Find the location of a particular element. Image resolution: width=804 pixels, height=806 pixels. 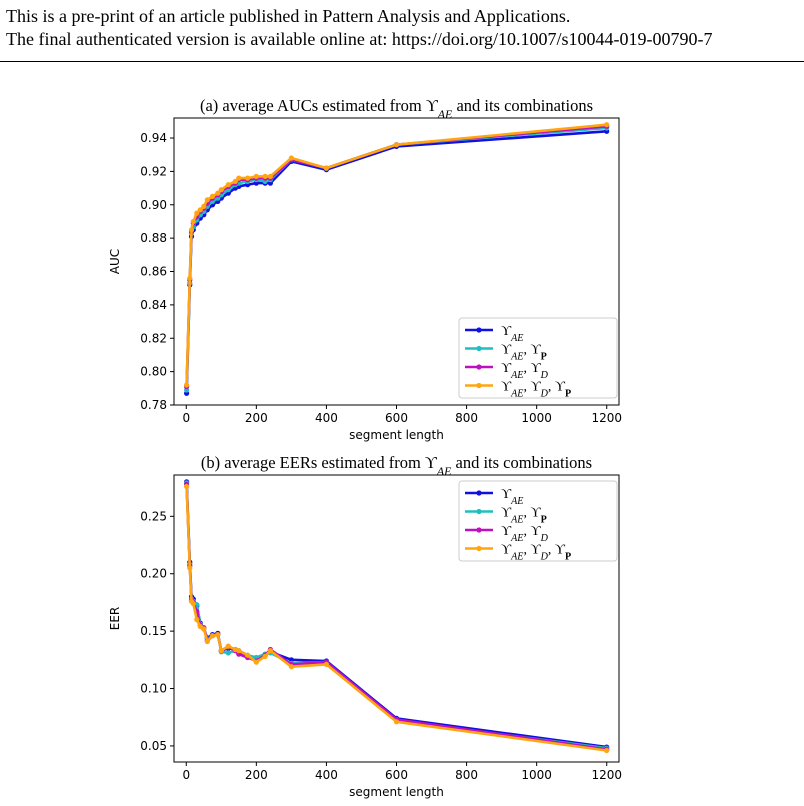

y-tick-label: 0.88 is located at coordinates (153, 238).